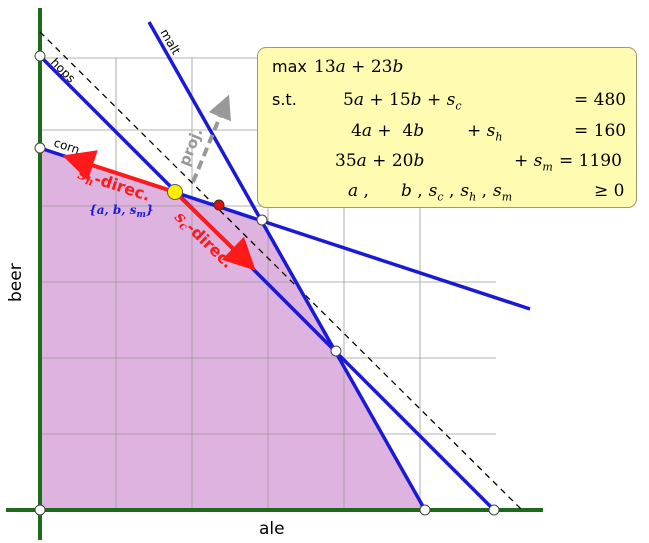  What do you see at coordinates (402, 101) in the screenshot?
I see `constraint-1-lhs: 5a + 15b + sc` at bounding box center [402, 101].